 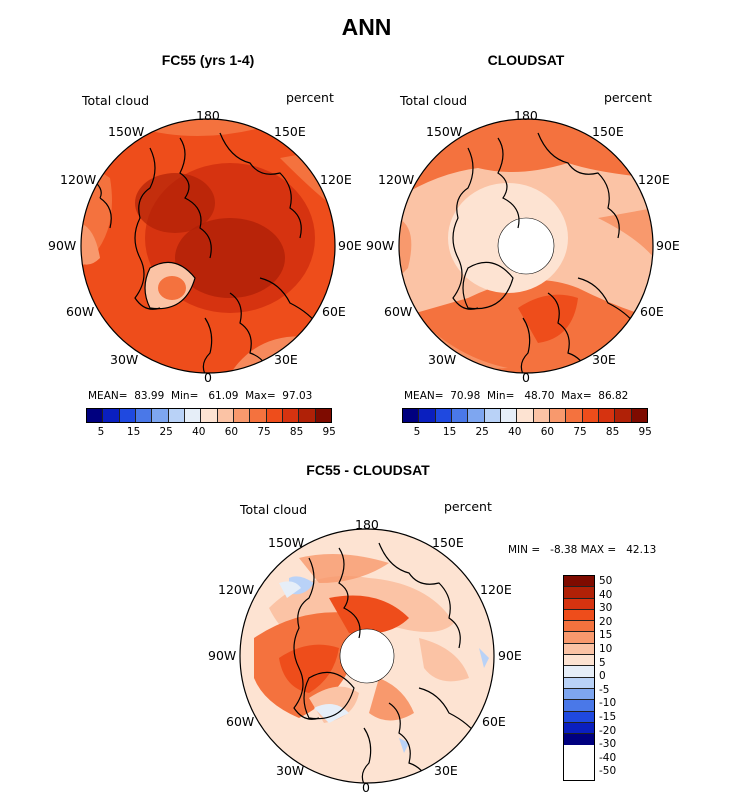 What do you see at coordinates (606, 649) in the screenshot?
I see `colorbar-tick-label: 10` at bounding box center [606, 649].